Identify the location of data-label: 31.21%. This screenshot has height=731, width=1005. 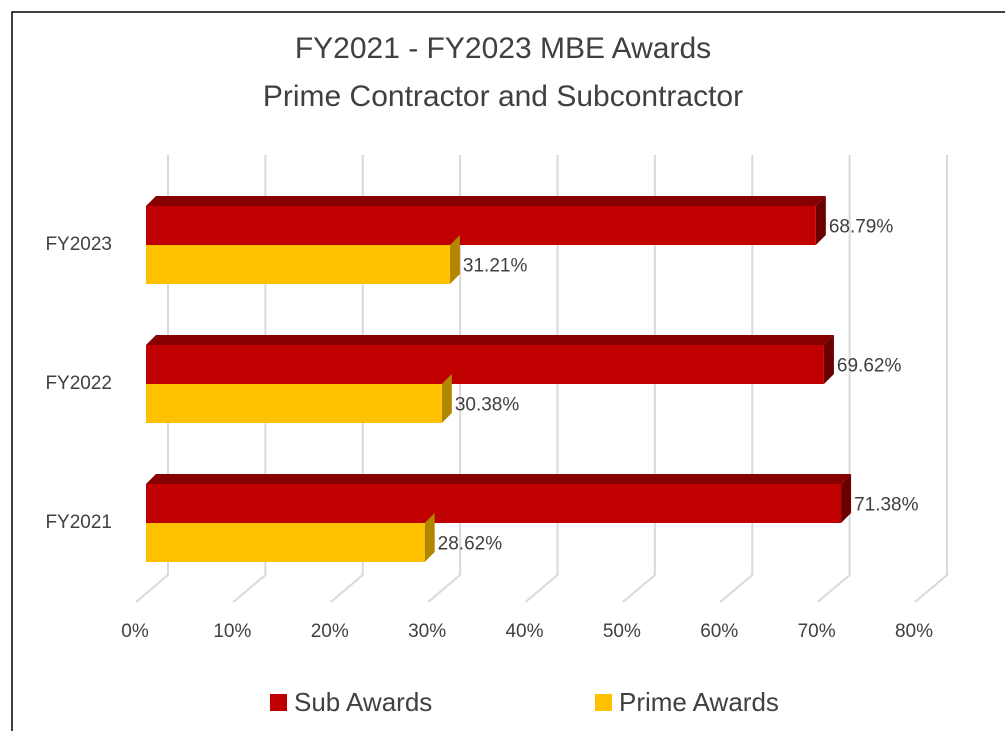
(495, 266).